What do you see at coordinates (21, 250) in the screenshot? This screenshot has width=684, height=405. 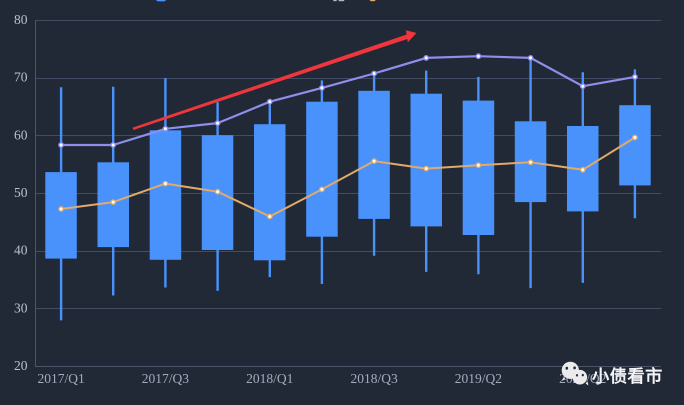 I see `svg-text: 40` at bounding box center [21, 250].